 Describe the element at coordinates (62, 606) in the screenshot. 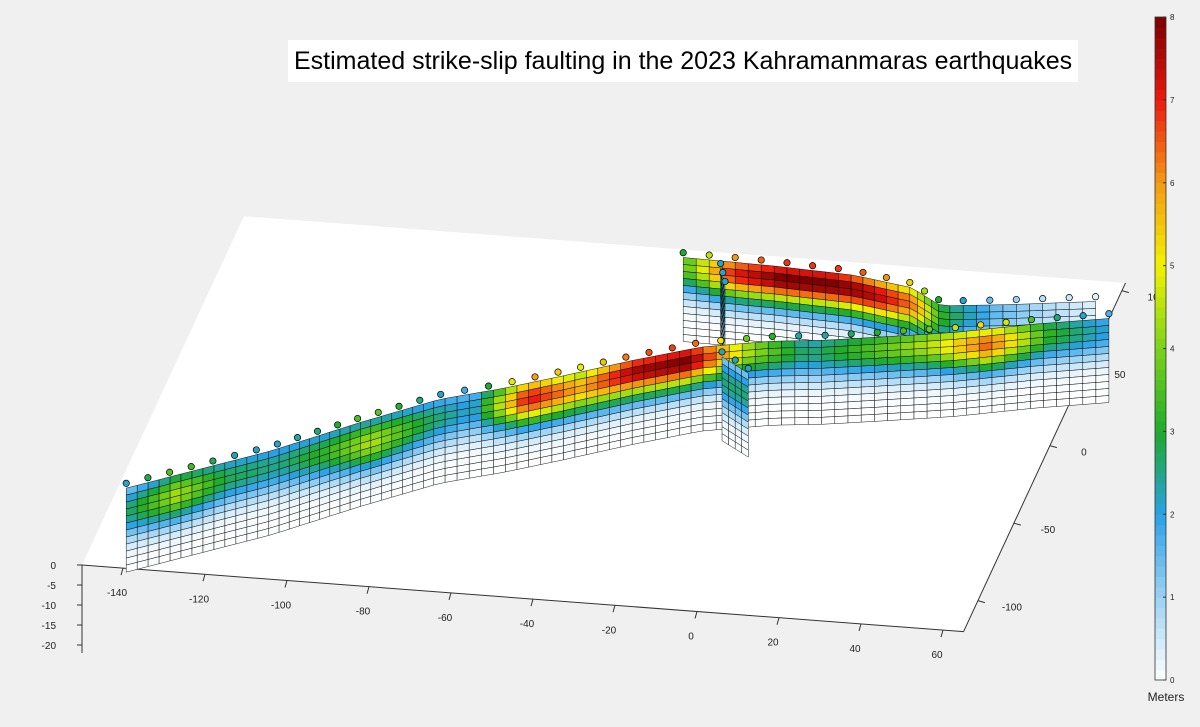

I see `z-axis-ticks: 0 -5 -10 -15 -20` at that location.